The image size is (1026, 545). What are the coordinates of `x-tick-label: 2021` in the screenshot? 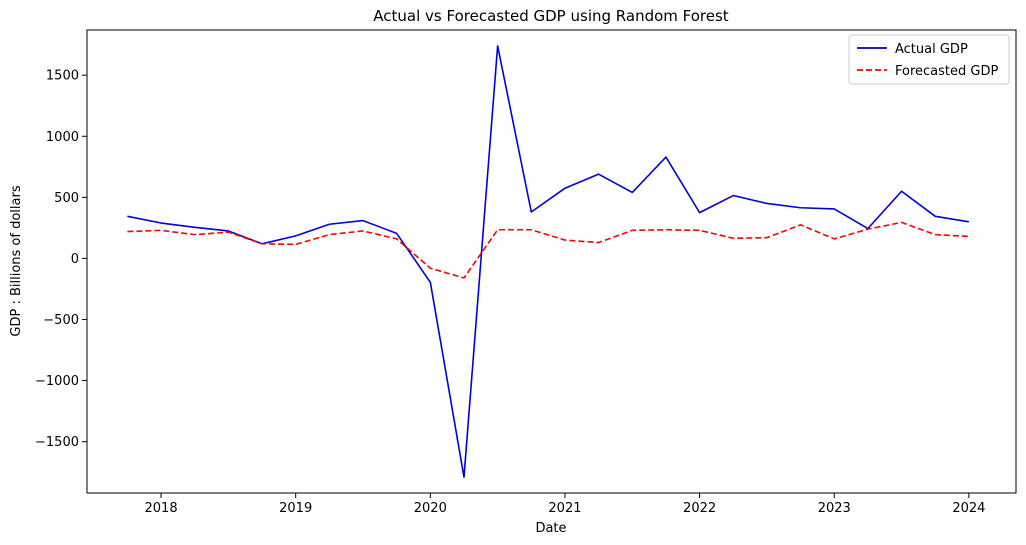 It's located at (564, 508).